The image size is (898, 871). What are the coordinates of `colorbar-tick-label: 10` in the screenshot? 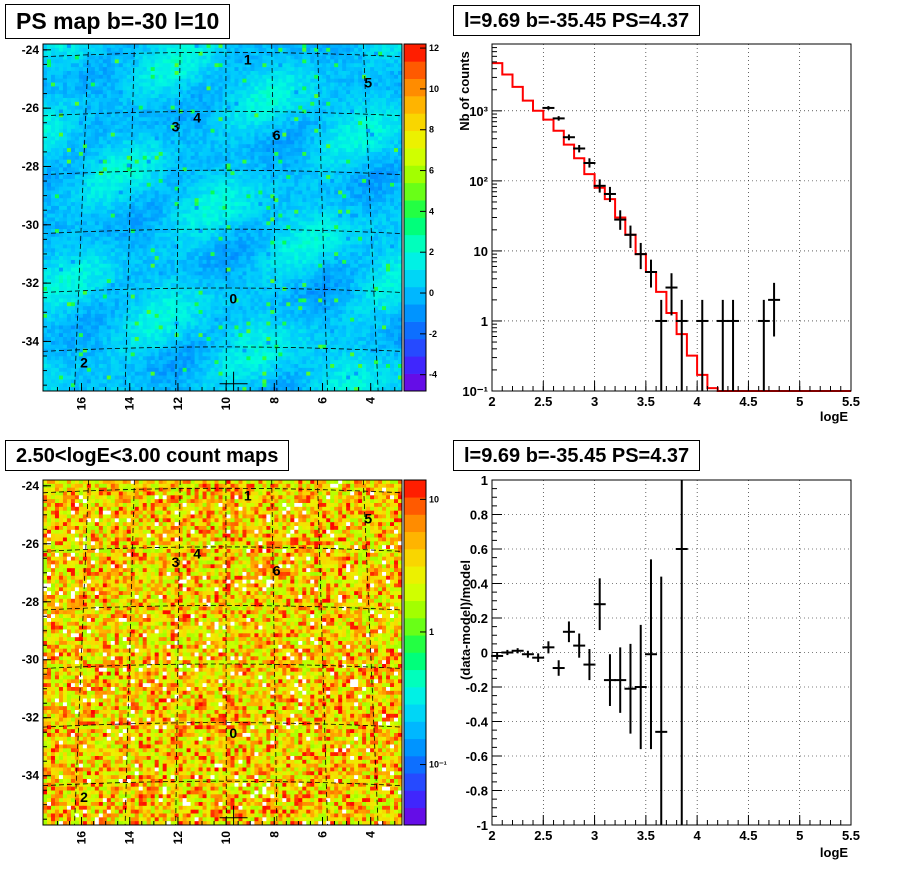 It's located at (434, 499).